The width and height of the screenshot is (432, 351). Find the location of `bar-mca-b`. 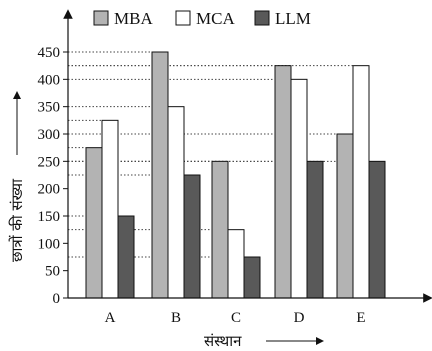

bar-mca-b is located at coordinates (176, 202).